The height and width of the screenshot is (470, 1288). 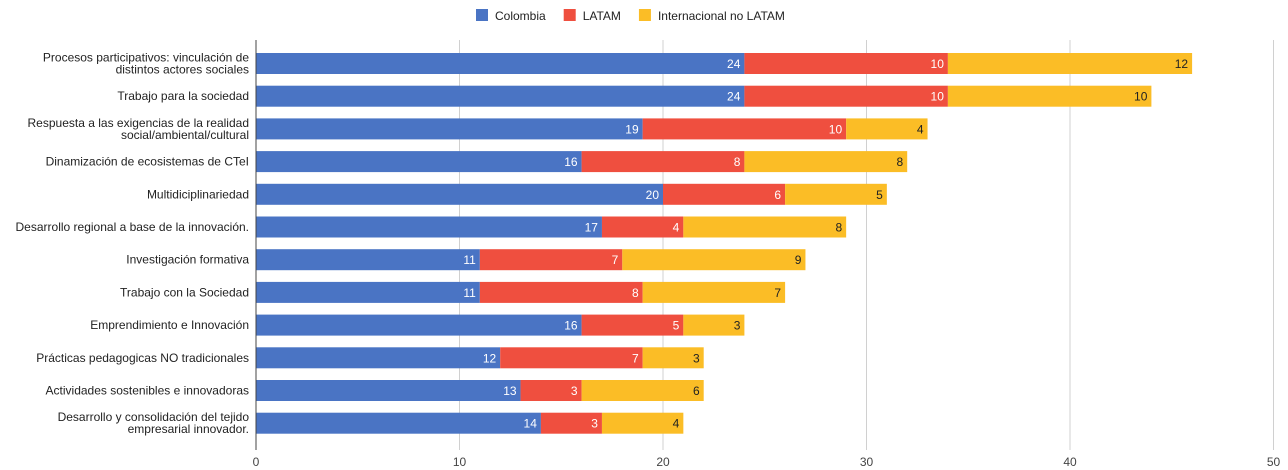 I want to click on legend-label: Internacional no LATAM, so click(x=721, y=16).